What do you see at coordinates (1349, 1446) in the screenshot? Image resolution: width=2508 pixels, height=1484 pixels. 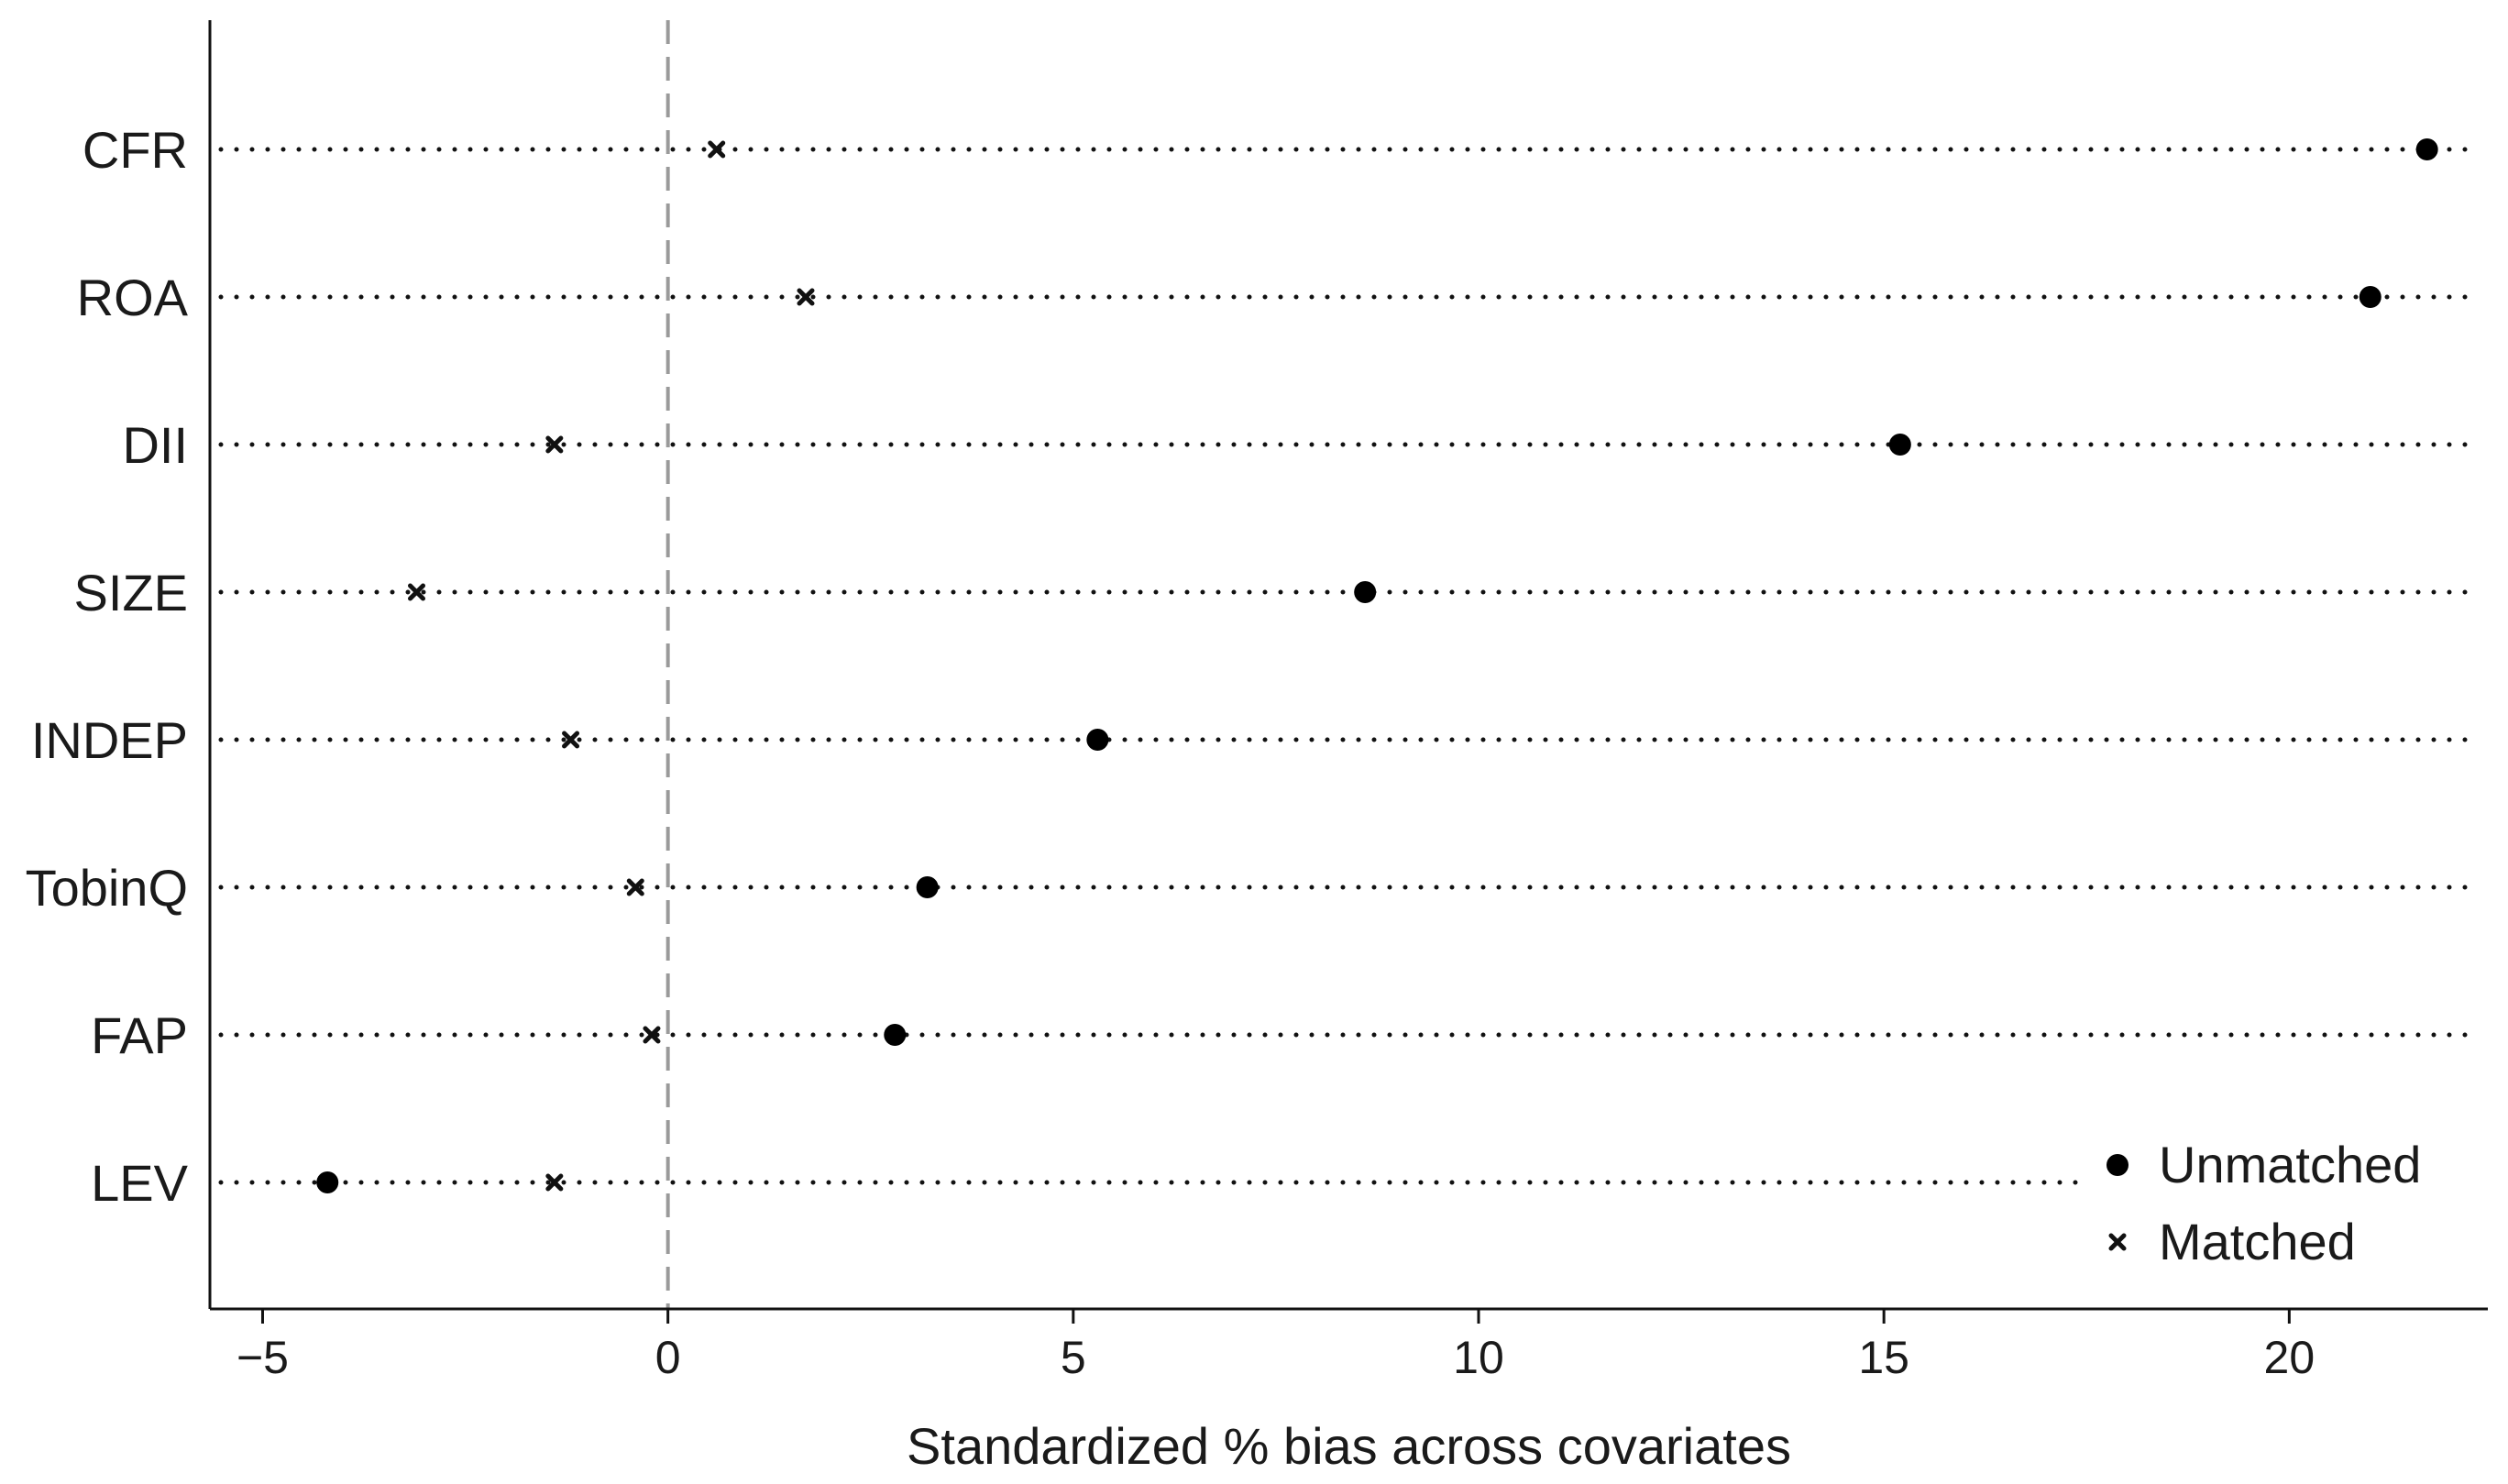 I see `x-axis-title: Standardized % bias across covariates` at bounding box center [1349, 1446].